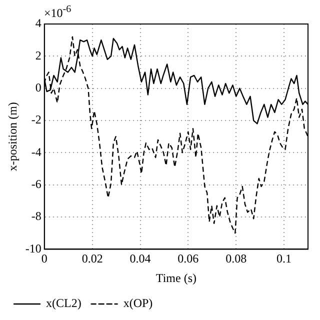  I want to click on text: ×10$^{-6}$, so click(58, 12).